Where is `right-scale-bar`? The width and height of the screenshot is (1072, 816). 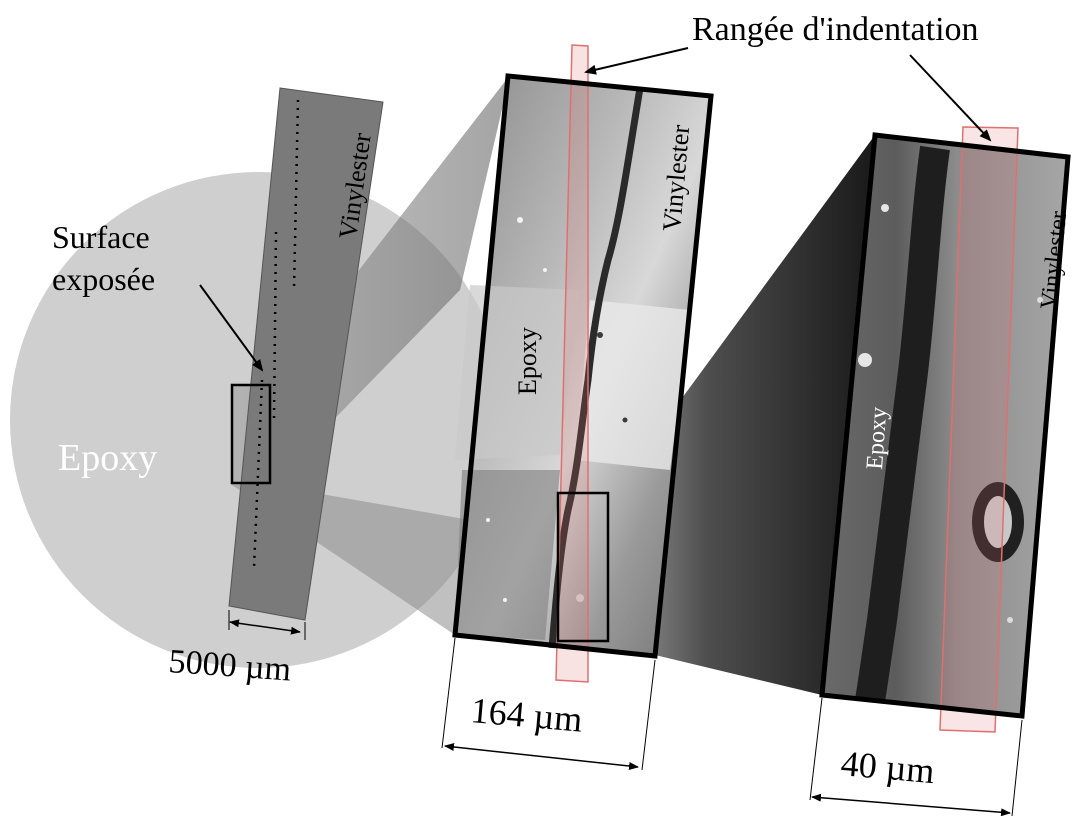 right-scale-bar is located at coordinates (916, 756).